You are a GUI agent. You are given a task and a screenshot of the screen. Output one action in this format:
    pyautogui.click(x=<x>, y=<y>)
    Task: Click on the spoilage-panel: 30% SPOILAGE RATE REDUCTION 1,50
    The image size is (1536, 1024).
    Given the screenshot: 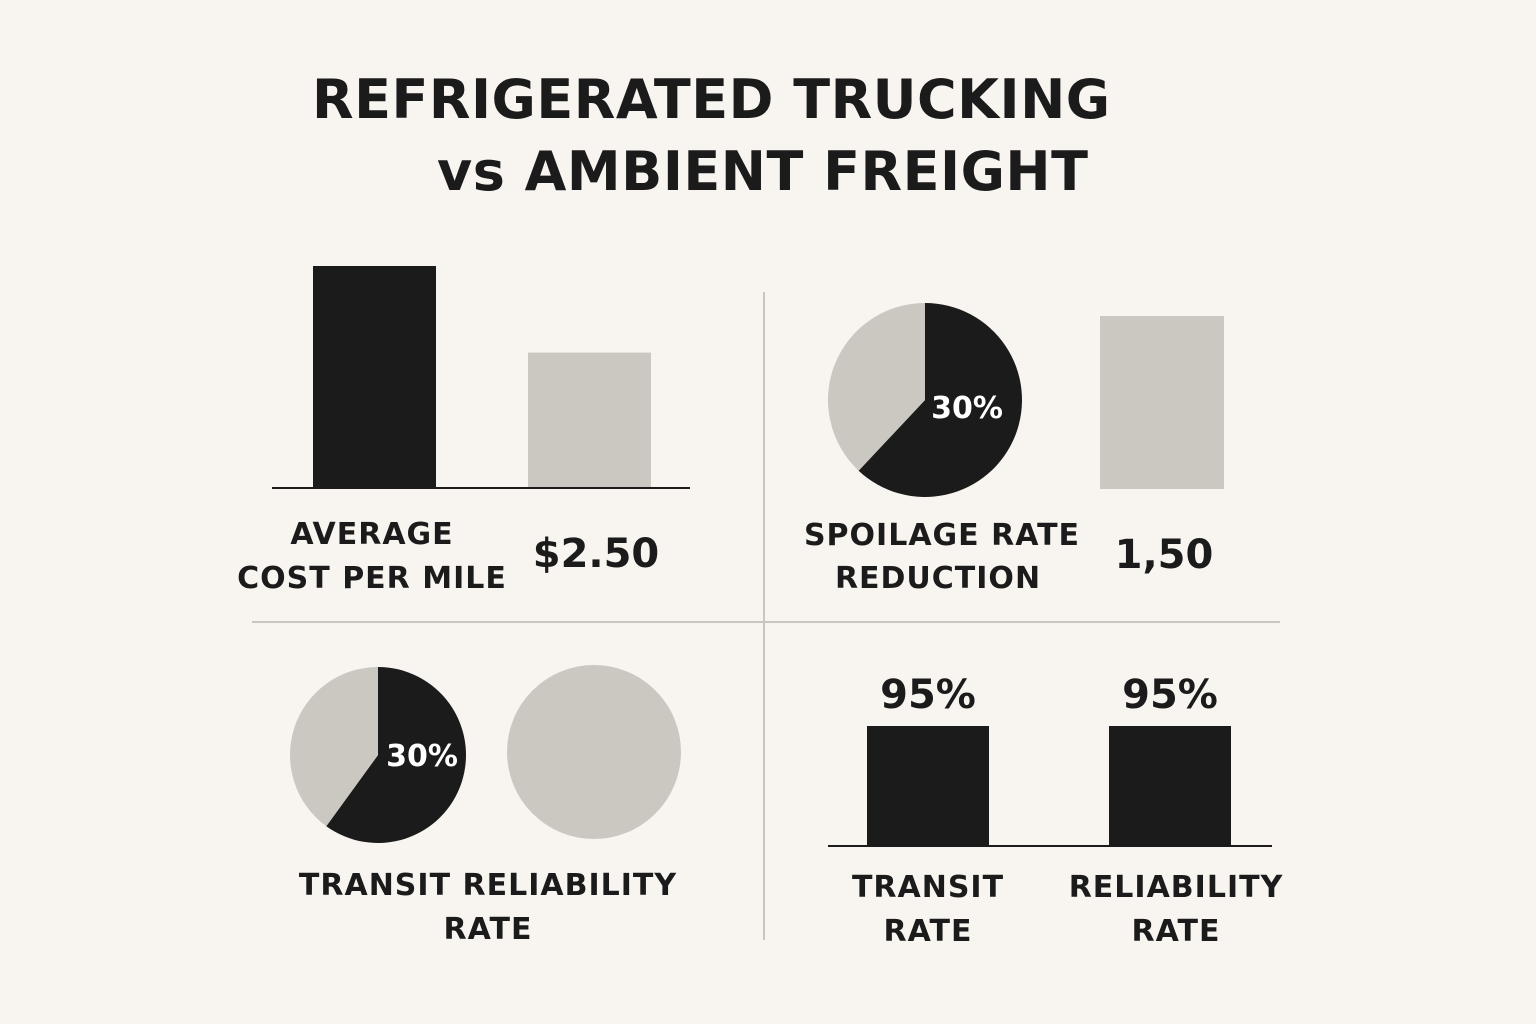 What is the action you would take?
    pyautogui.click(x=1014, y=449)
    